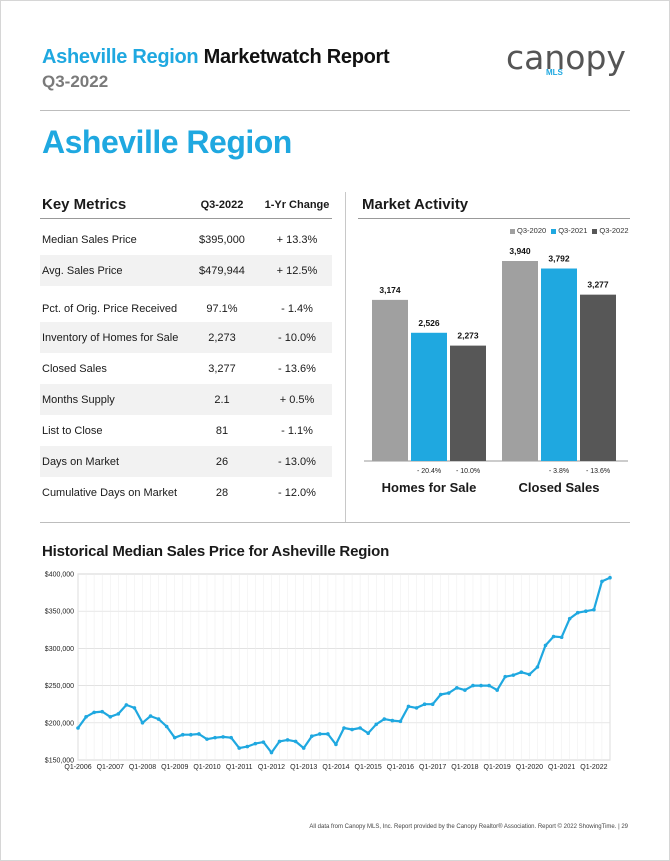  I want to click on x-tick-label: Q1-2014, so click(335, 767).